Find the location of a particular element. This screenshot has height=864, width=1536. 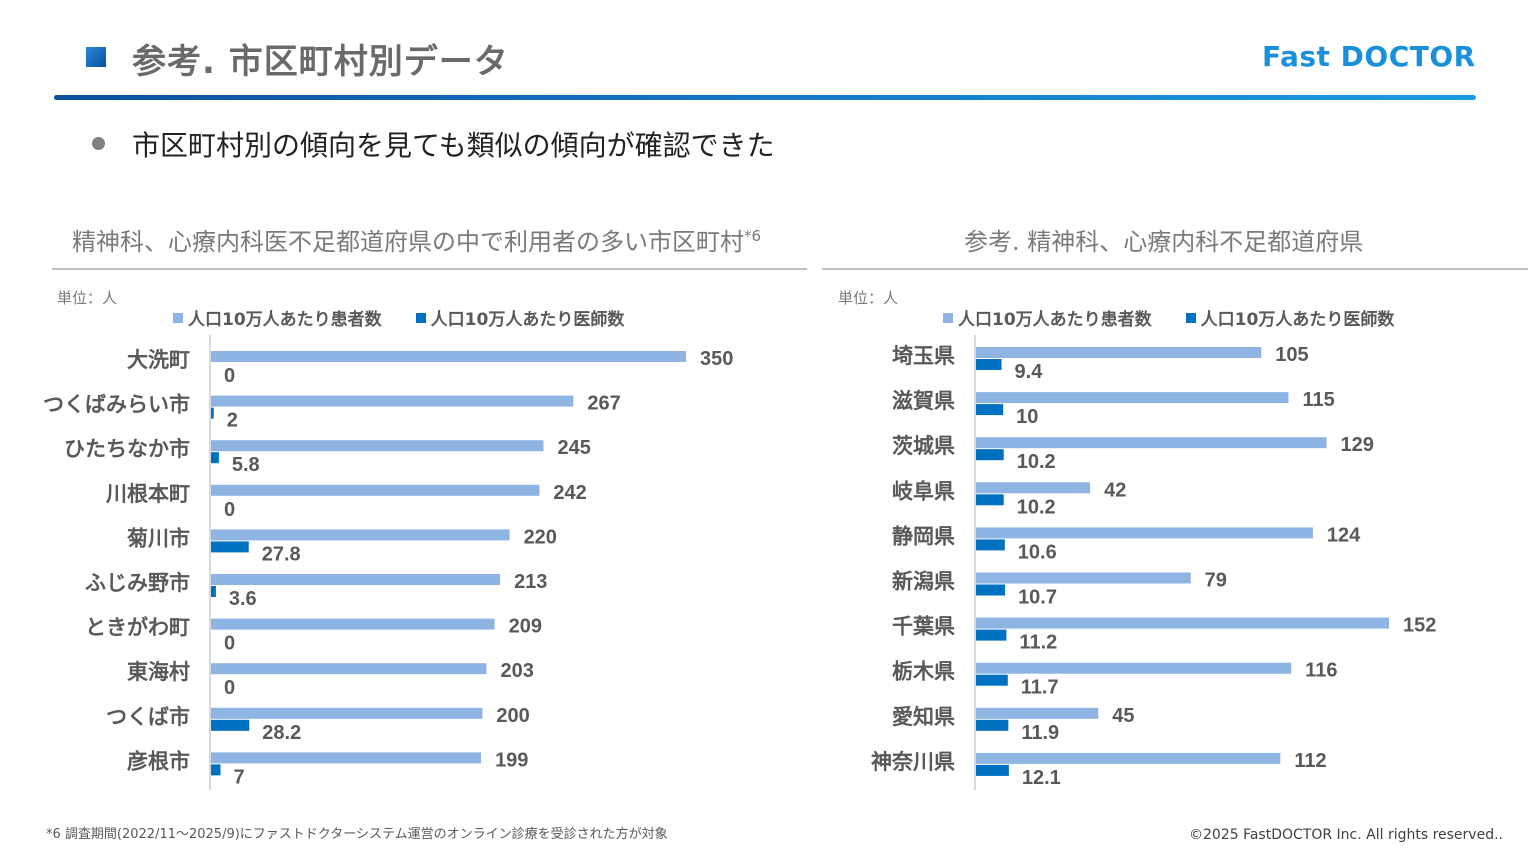

data-label-doctors: 12.1 is located at coordinates (1041, 778).